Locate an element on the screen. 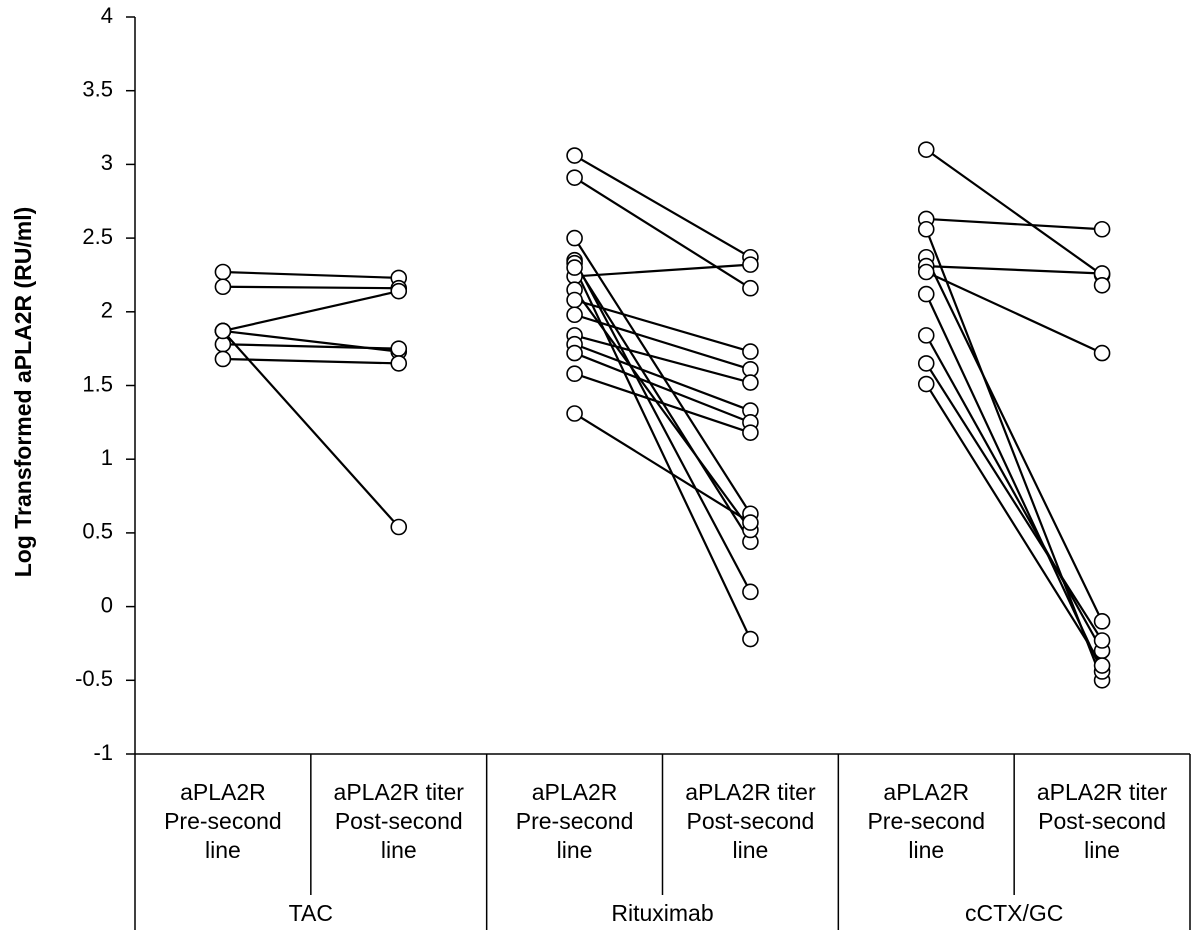  y-axis-title: Log Transformed aPLA2R (RU/ml) is located at coordinates (23, 392).